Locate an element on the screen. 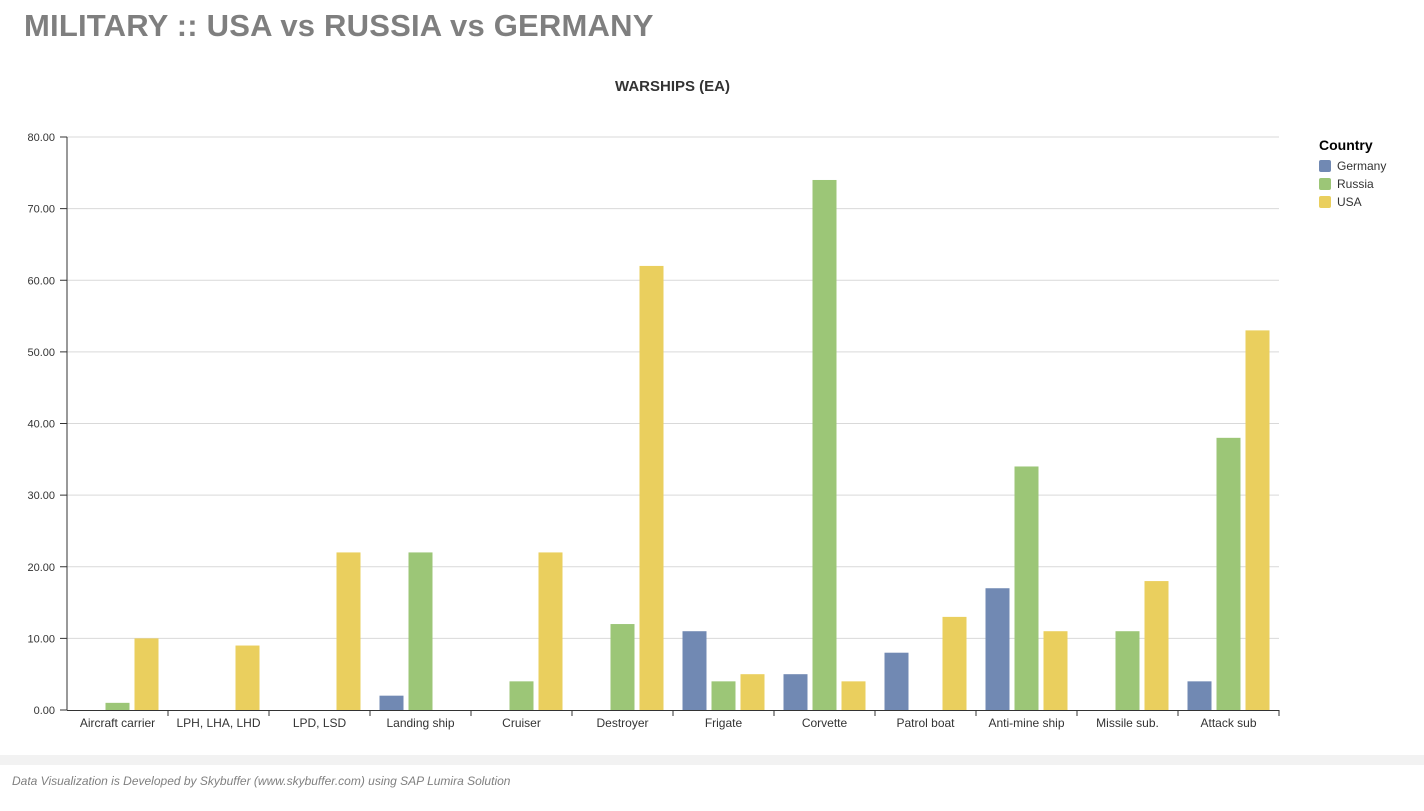  x-tick-label: Frigate is located at coordinates (724, 723).